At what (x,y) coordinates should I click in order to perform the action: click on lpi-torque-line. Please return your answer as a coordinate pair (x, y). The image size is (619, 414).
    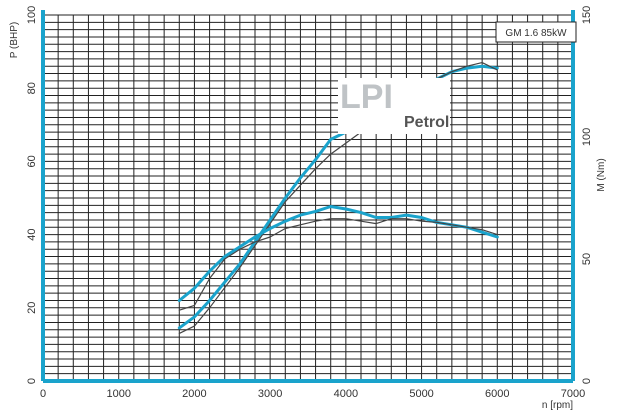
    Looking at the image, I should click on (338, 253).